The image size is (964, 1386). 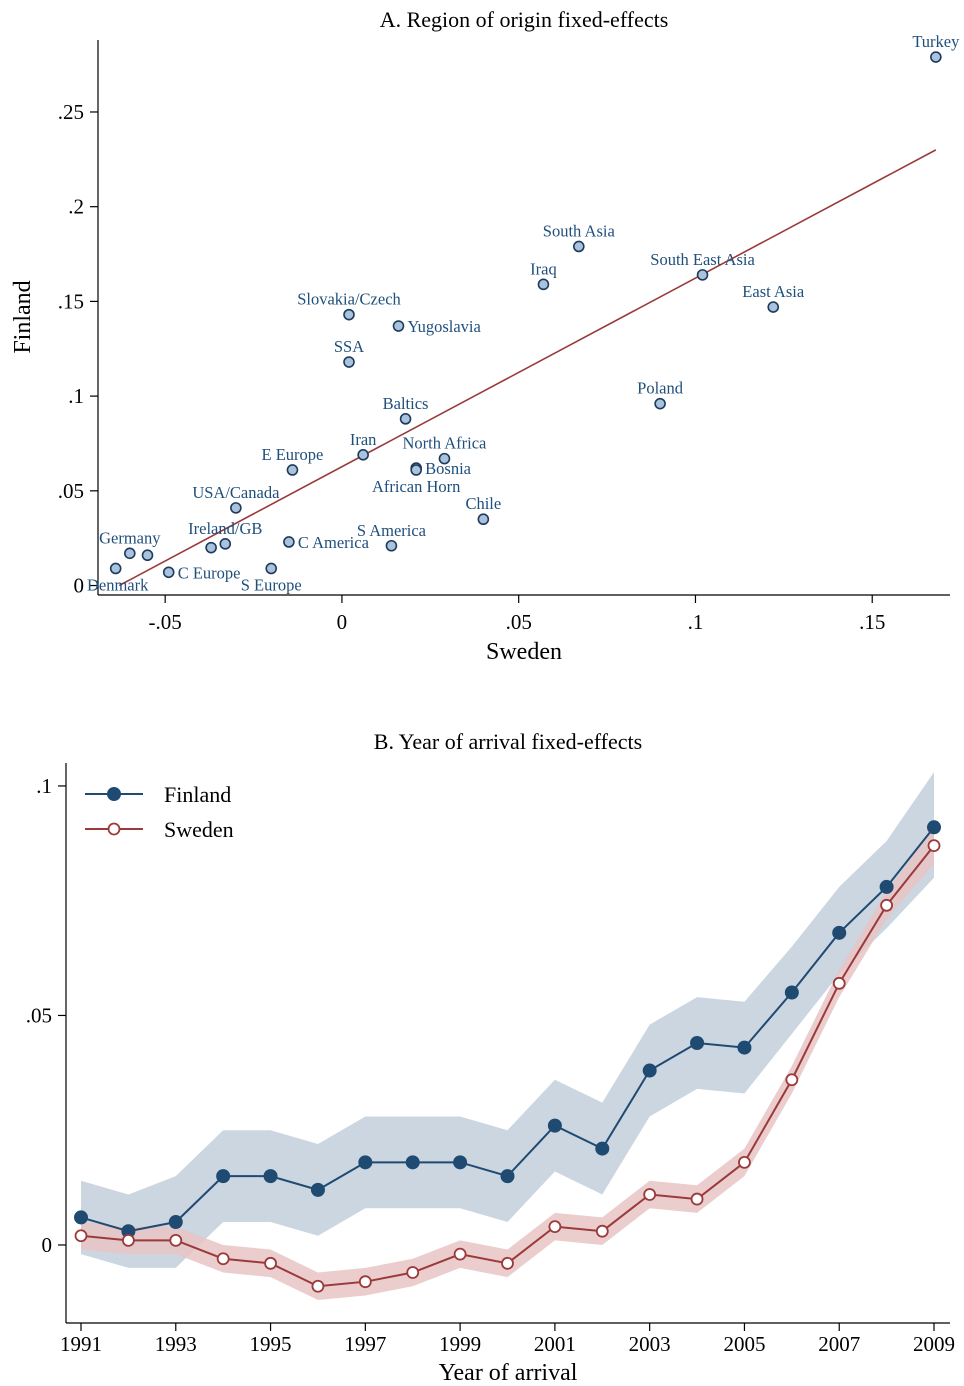 I want to click on point-label: Ireland/GB, so click(x=225, y=528).